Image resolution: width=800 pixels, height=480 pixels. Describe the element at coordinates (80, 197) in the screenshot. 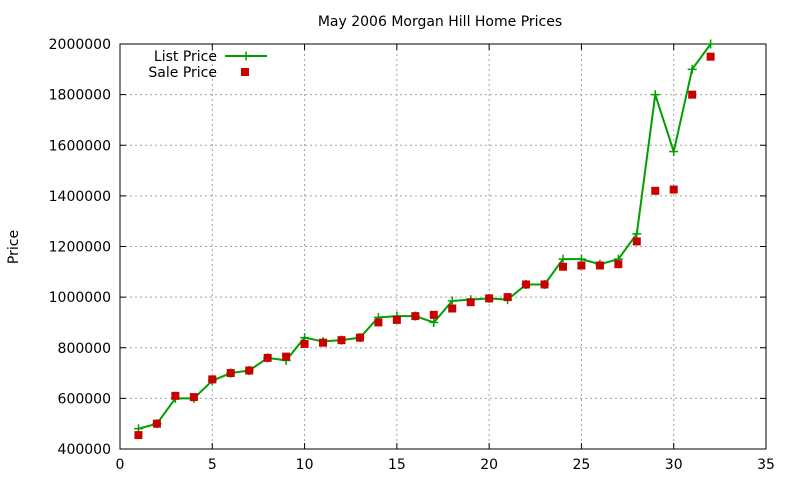

I see `y-tick-label: 1400000` at that location.